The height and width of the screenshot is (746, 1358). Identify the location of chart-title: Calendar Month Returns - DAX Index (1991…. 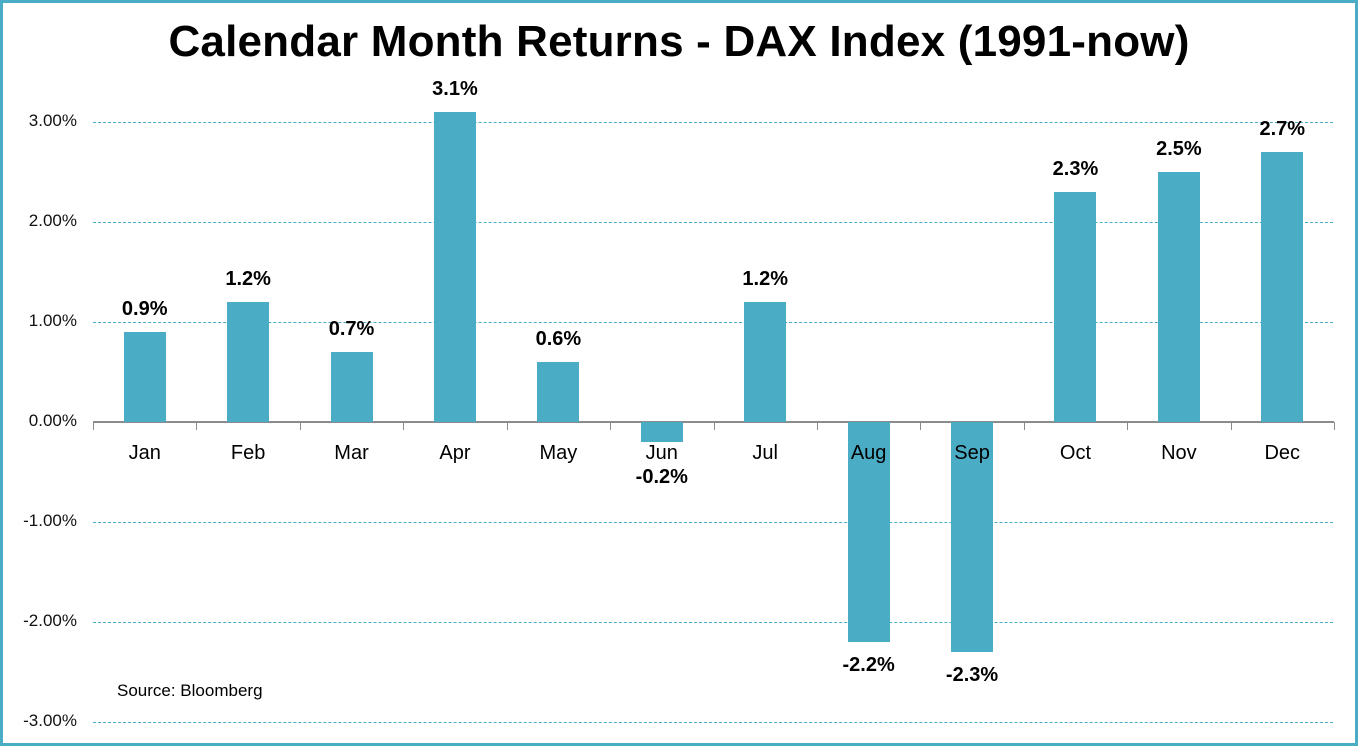
(679, 41).